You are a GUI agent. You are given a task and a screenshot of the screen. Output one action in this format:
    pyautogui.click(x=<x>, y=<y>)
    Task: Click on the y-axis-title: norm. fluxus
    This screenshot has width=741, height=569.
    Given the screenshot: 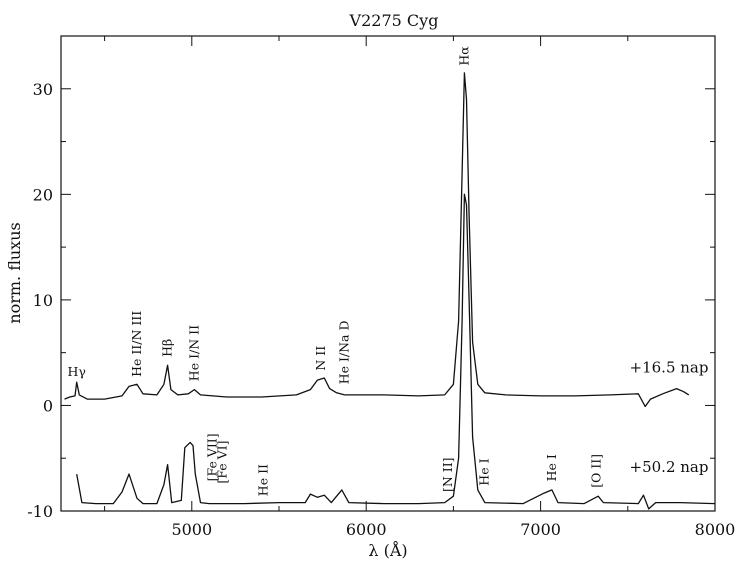 What is the action you would take?
    pyautogui.click(x=14, y=272)
    